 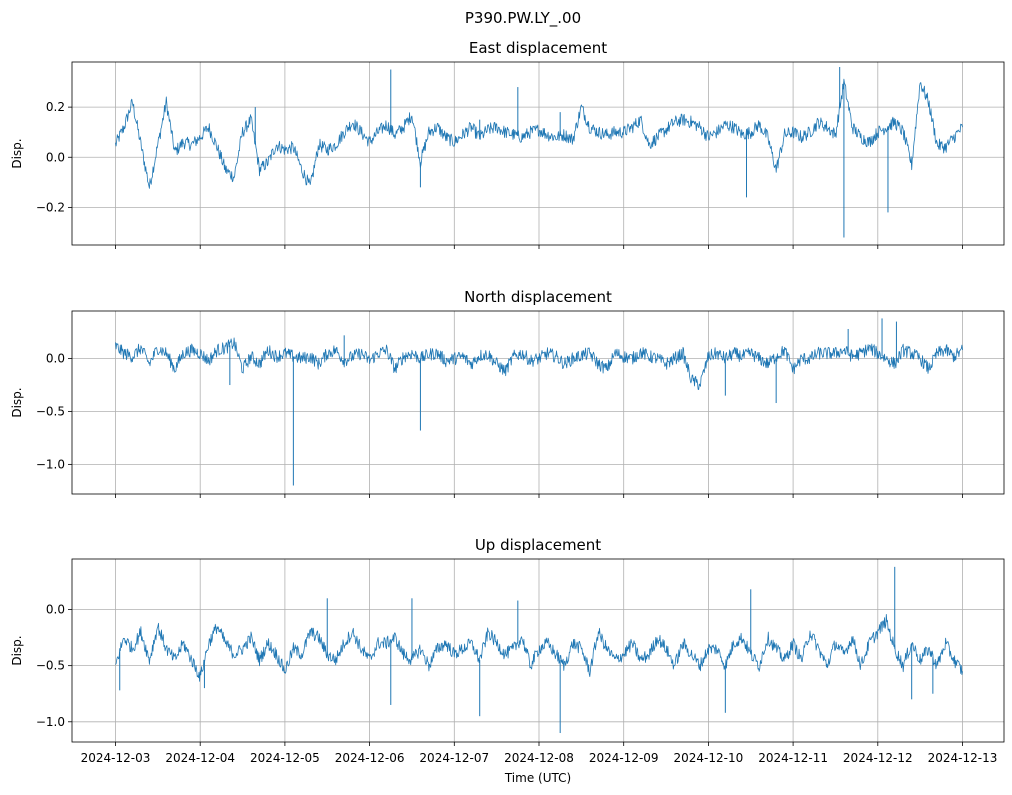 I want to click on panel-title: Up displacement, so click(x=538, y=545).